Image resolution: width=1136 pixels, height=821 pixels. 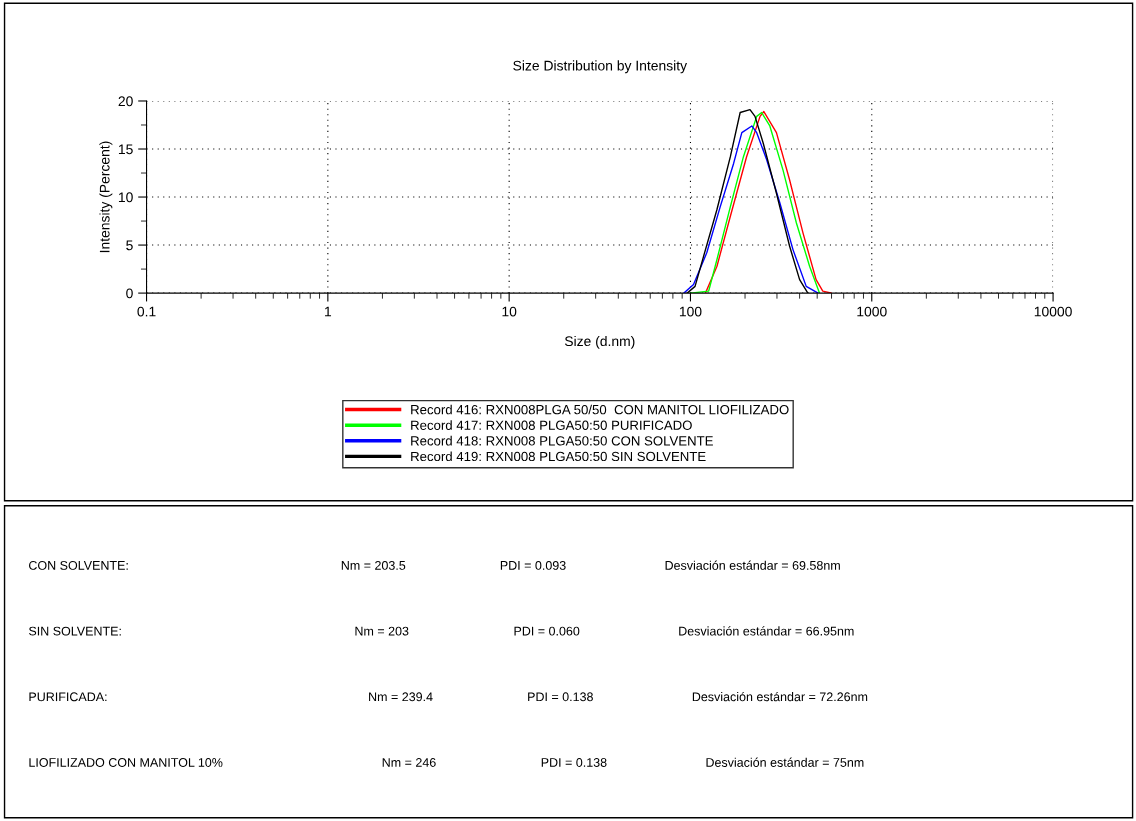 I want to click on legend-label: Record 419: RXN008 PLGA50:50 SIN SOLVENTE, so click(x=558, y=456).